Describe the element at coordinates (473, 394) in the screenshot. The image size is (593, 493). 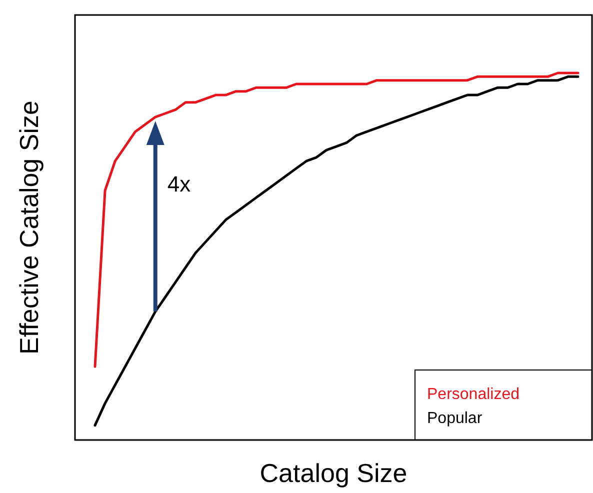
I see `text: Personalized` at that location.